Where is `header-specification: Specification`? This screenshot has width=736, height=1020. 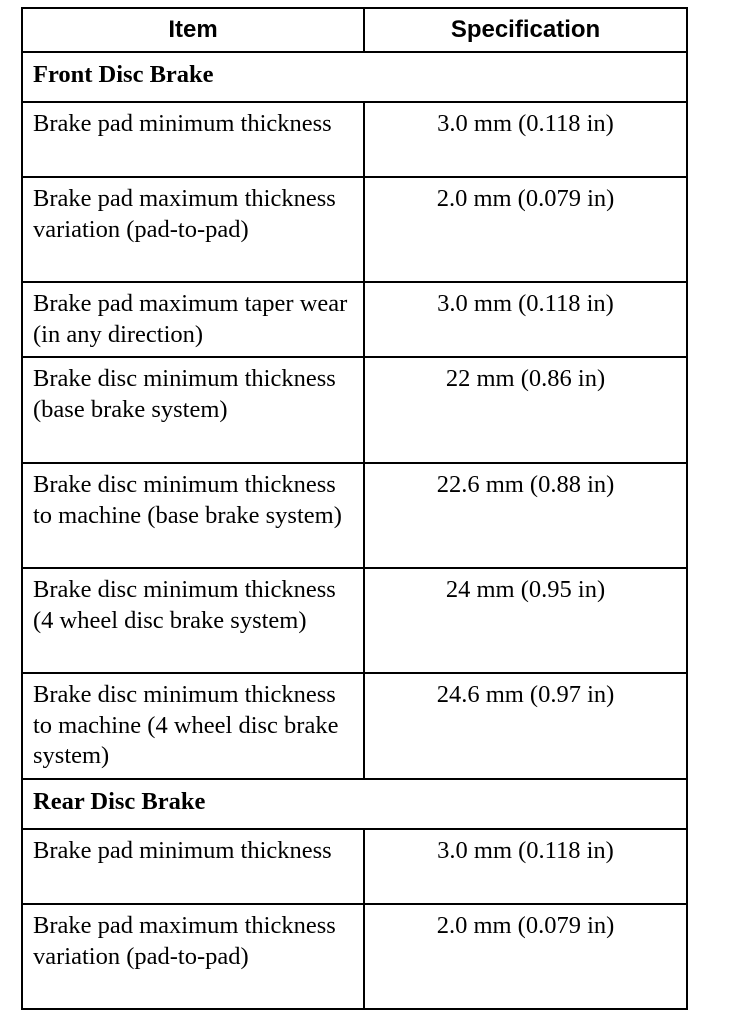 header-specification: Specification is located at coordinates (525, 30).